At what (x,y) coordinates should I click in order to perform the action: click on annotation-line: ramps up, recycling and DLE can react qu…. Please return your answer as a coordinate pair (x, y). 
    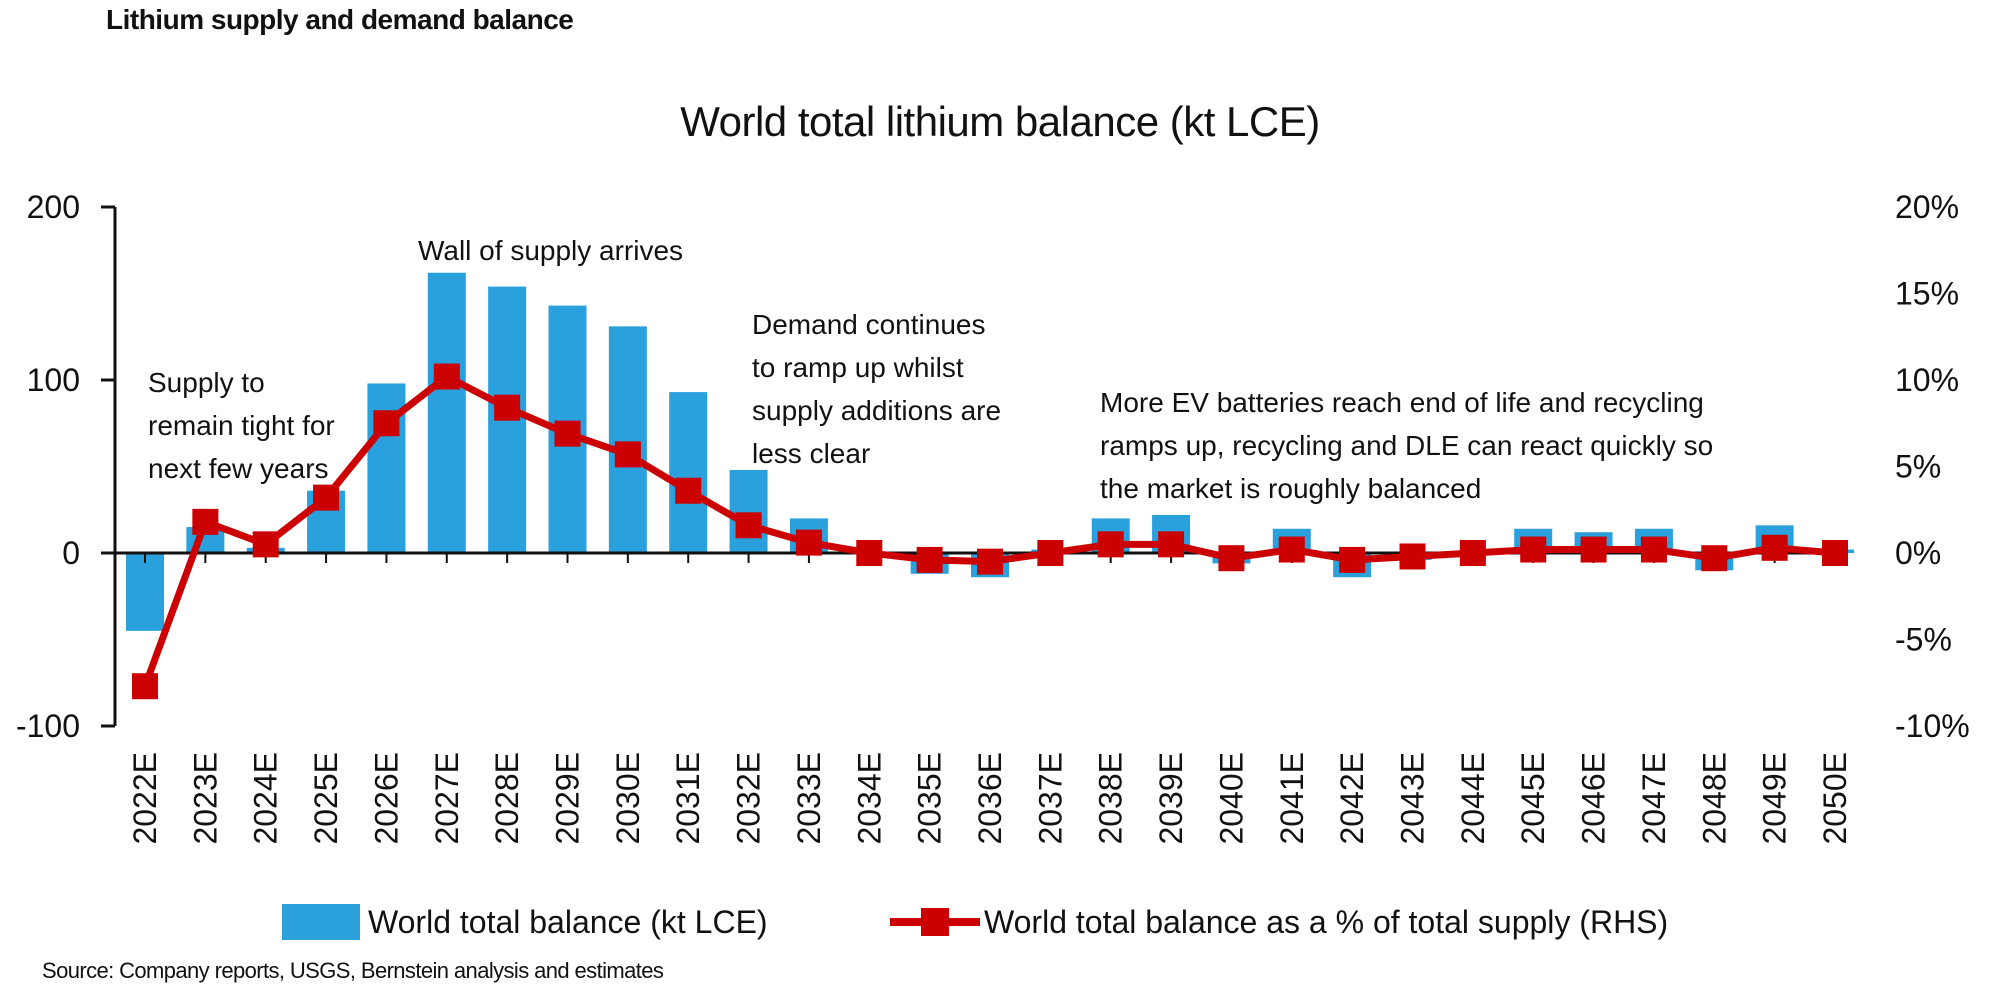
    Looking at the image, I should click on (1406, 445).